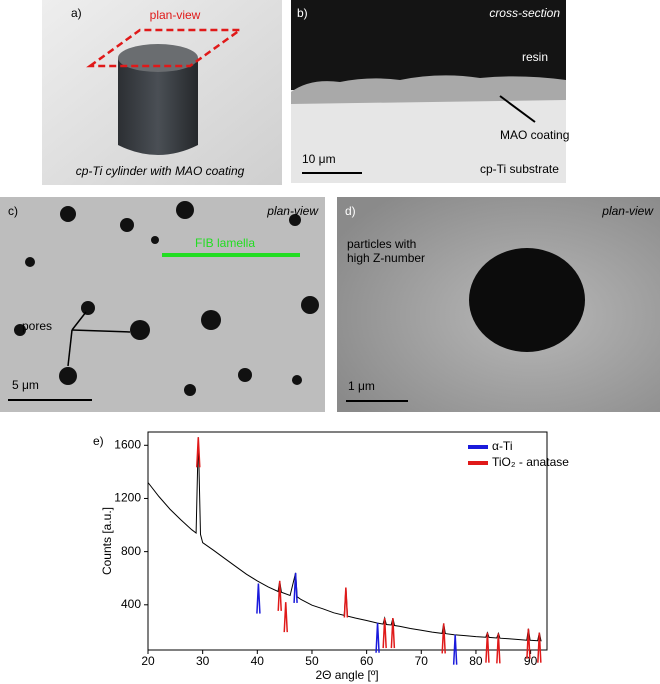 This screenshot has height=684, width=660. I want to click on coating-layer, so click(428, 89).